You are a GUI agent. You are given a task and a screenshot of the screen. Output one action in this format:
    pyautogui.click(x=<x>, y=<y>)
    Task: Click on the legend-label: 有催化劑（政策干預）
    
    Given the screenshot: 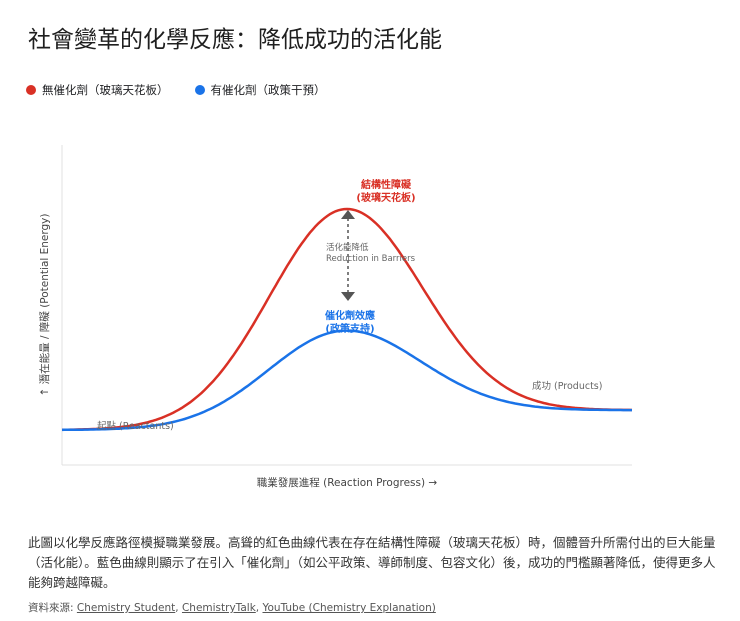 What is the action you would take?
    pyautogui.click(x=268, y=90)
    